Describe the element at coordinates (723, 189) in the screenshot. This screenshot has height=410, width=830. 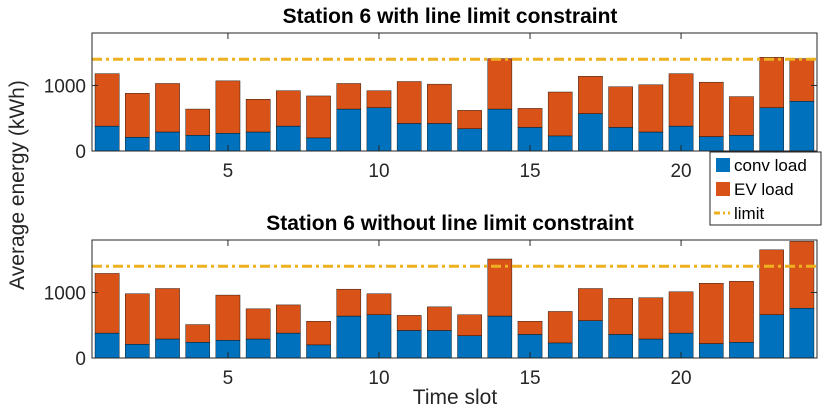
I see `legend-swatch-ev-load` at that location.